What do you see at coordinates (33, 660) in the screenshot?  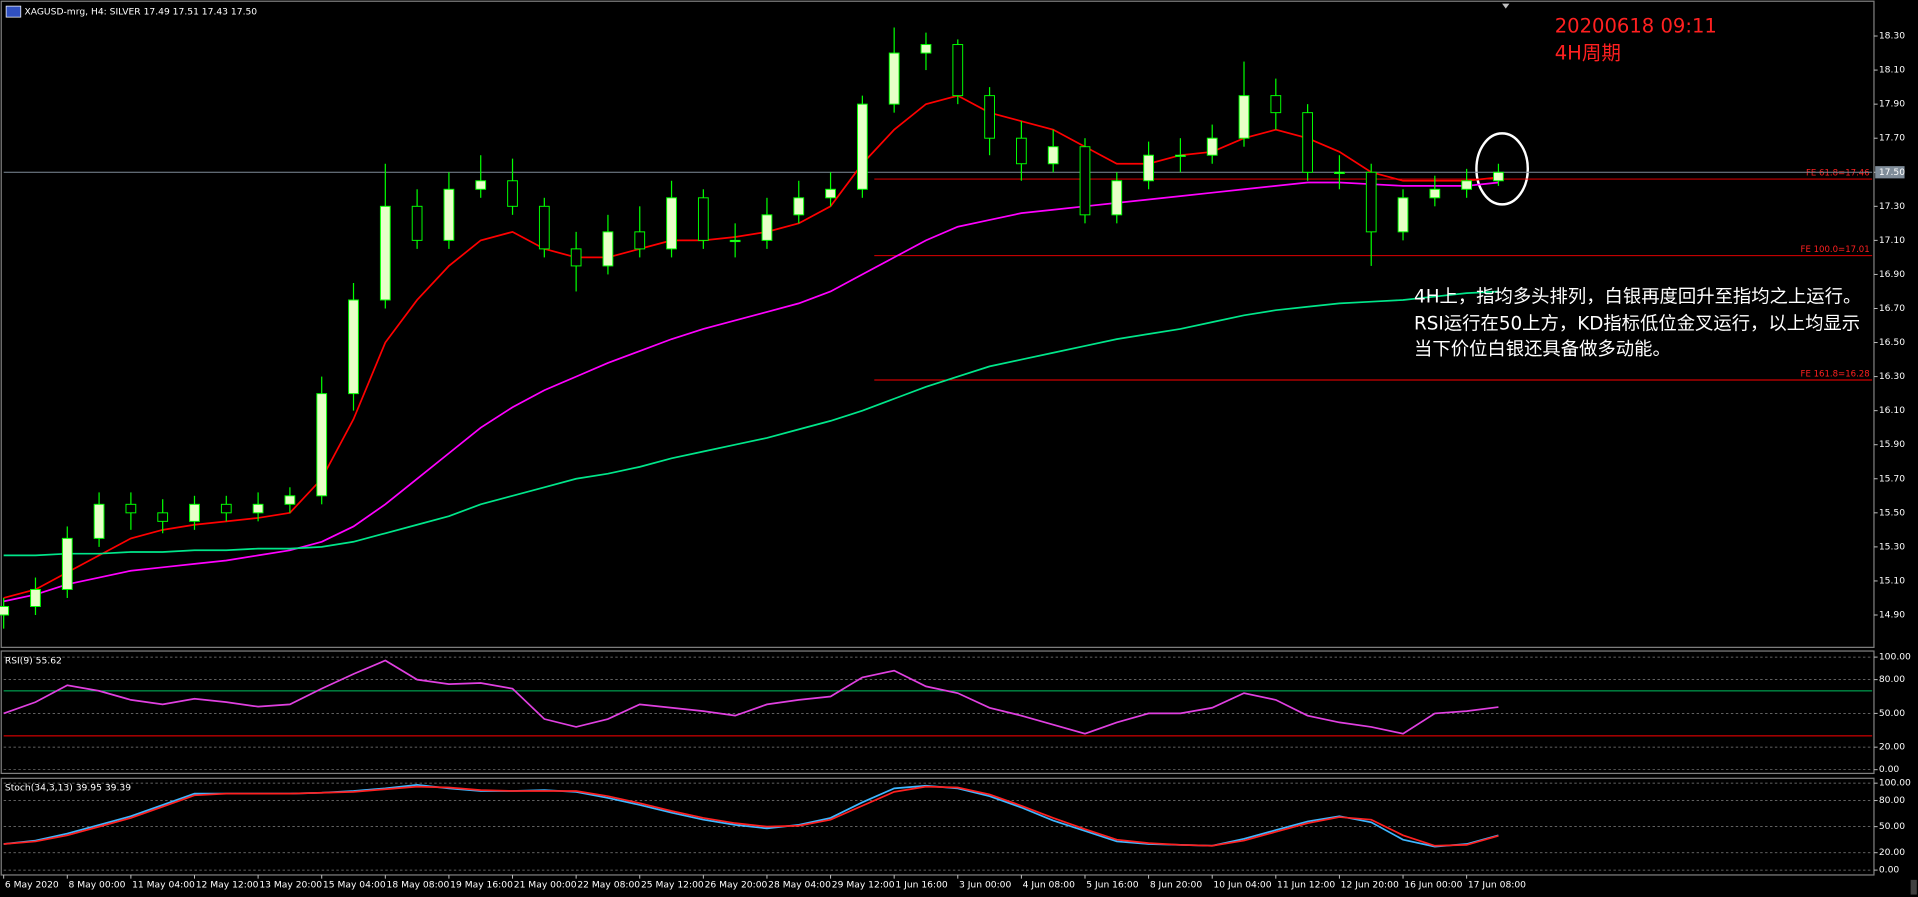 I see `panel-title: RSI(9) 55.62` at bounding box center [33, 660].